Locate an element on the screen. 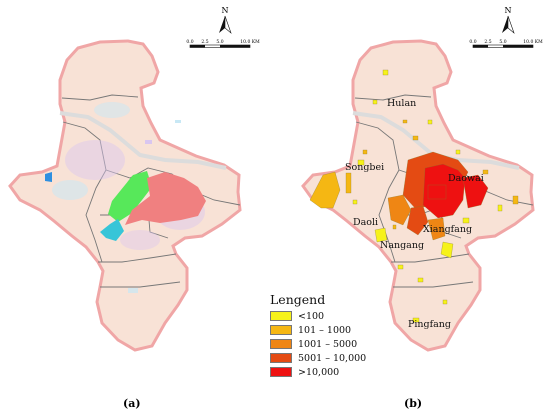 The width and height of the screenshot is (550, 418). legend-item: >10,000 is located at coordinates (345, 372).